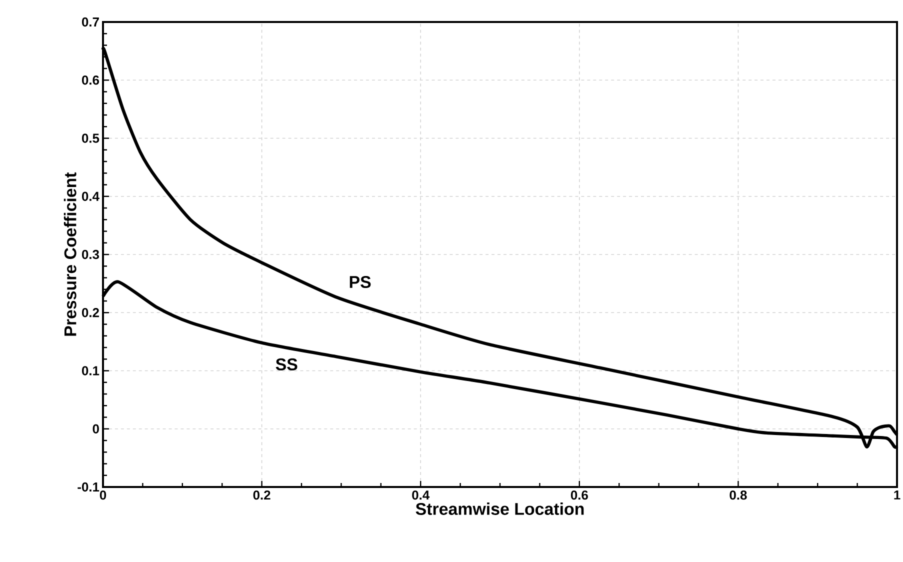  What do you see at coordinates (421, 495) in the screenshot?
I see `x-tick-label: 0.4` at bounding box center [421, 495].